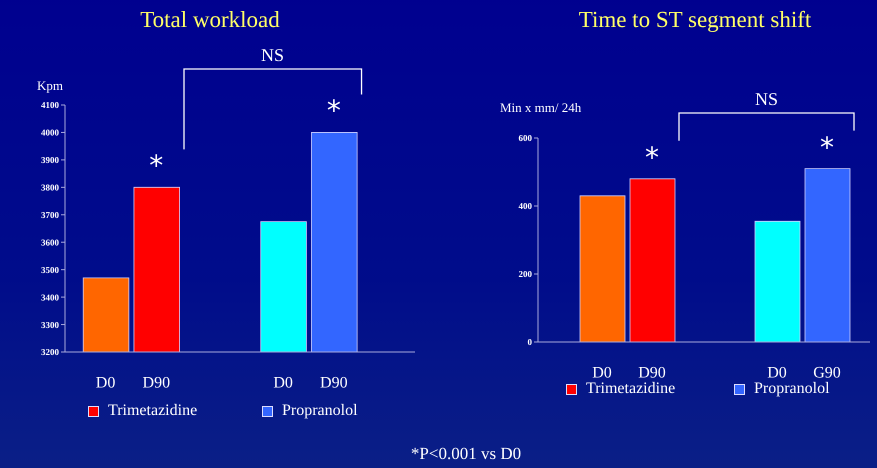 The height and width of the screenshot is (468, 877). What do you see at coordinates (541, 108) in the screenshot?
I see `y-axis-title: Min x mm/ 24h` at bounding box center [541, 108].